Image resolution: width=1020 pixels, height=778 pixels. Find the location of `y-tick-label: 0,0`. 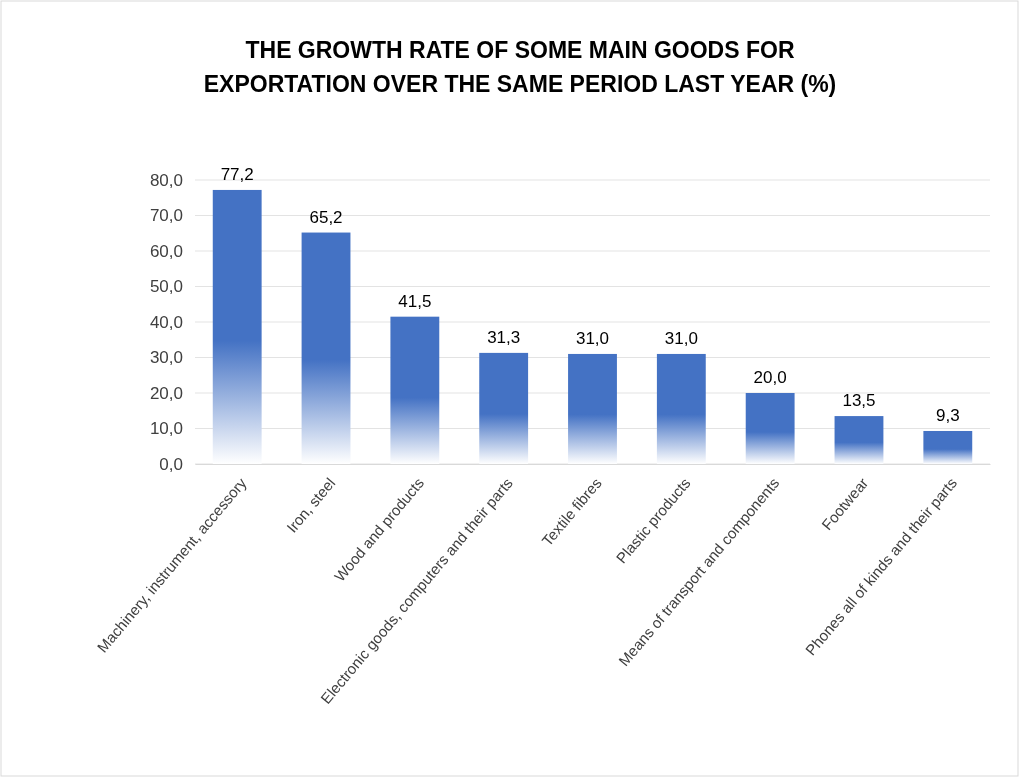

y-tick-label: 0,0 is located at coordinates (171, 464).